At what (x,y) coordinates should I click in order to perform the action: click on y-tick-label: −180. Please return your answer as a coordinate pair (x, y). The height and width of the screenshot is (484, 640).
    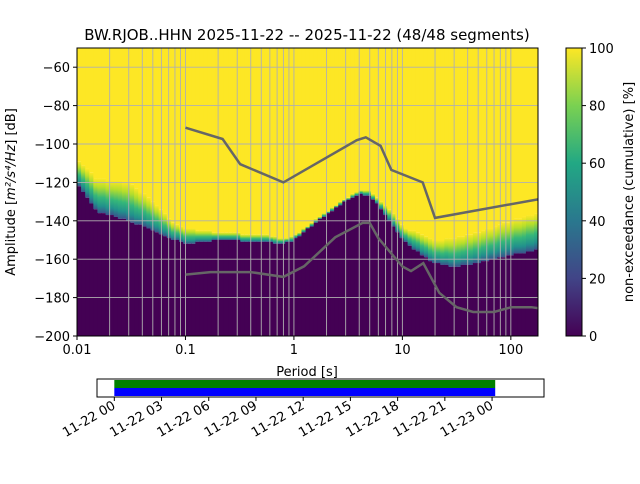
    Looking at the image, I should click on (52, 299).